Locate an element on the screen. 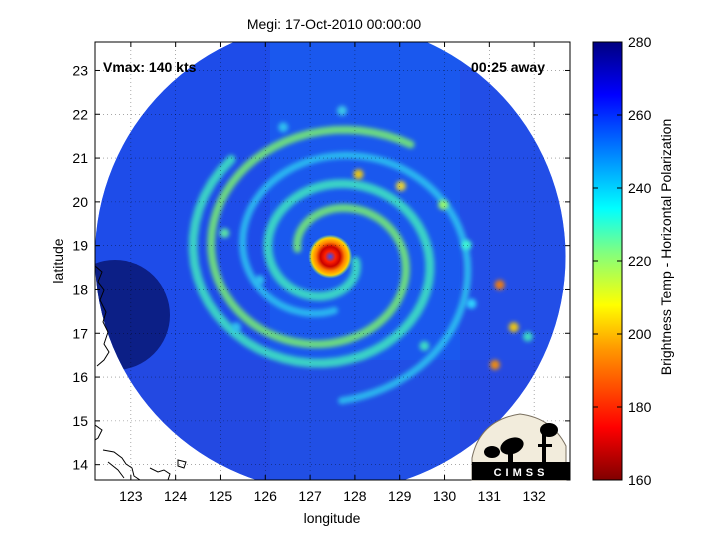  cold-ocean-patch is located at coordinates (132, 315).